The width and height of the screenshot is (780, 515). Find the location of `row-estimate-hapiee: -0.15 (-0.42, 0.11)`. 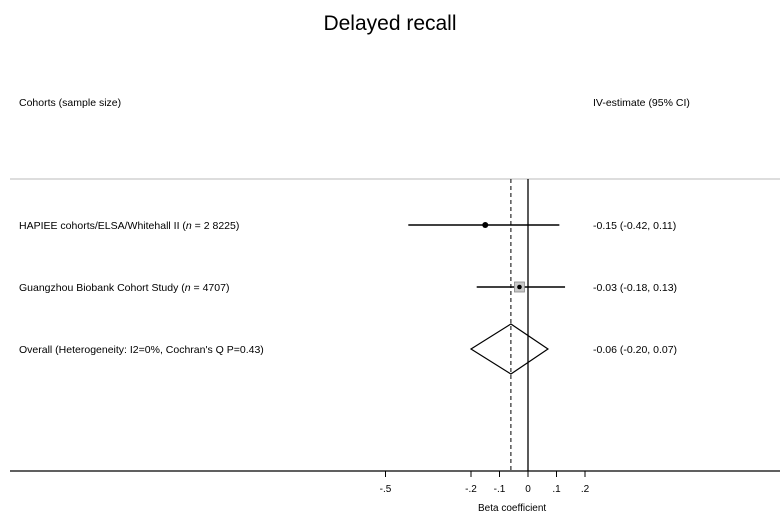

row-estimate-hapiee: -0.15 (-0.42, 0.11) is located at coordinates (635, 226).